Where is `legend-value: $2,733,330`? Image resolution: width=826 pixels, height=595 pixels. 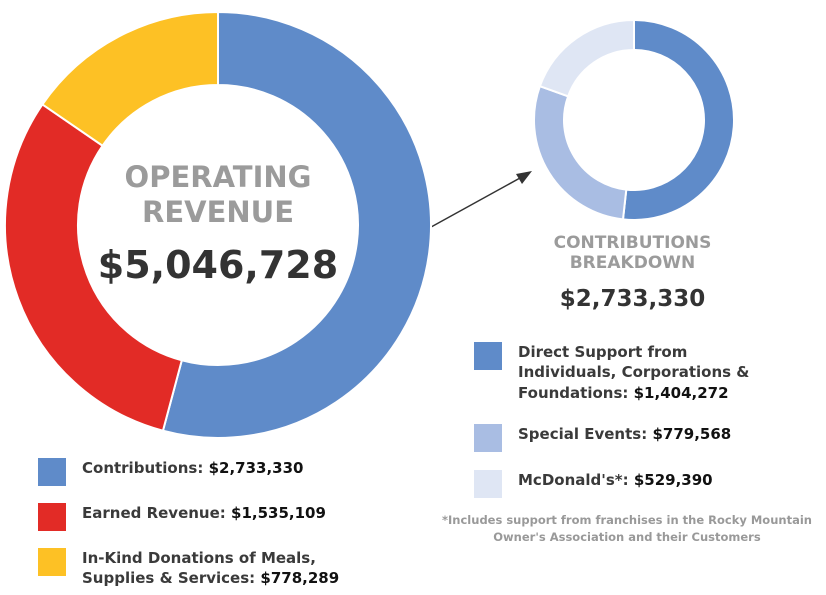
legend-value: $2,733,330 is located at coordinates (256, 468).